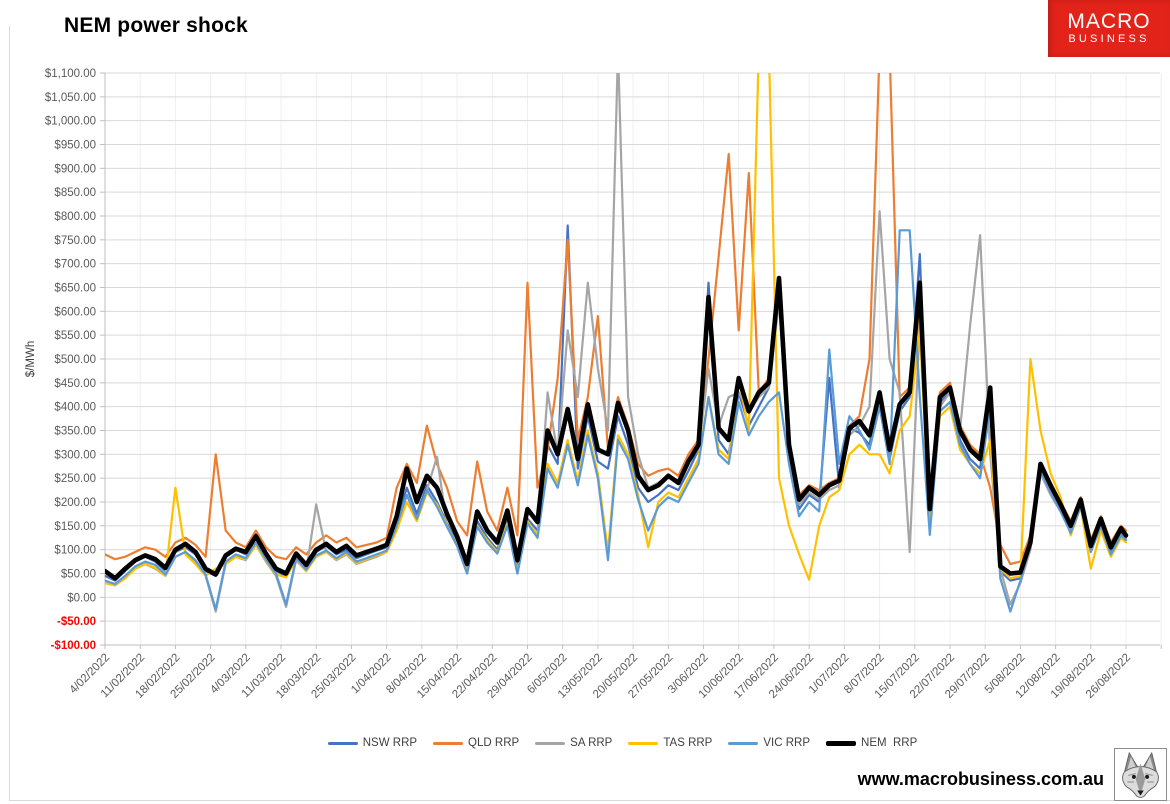  Describe the element at coordinates (889, 743) in the screenshot. I see `legend-label: NEM RRP` at that location.